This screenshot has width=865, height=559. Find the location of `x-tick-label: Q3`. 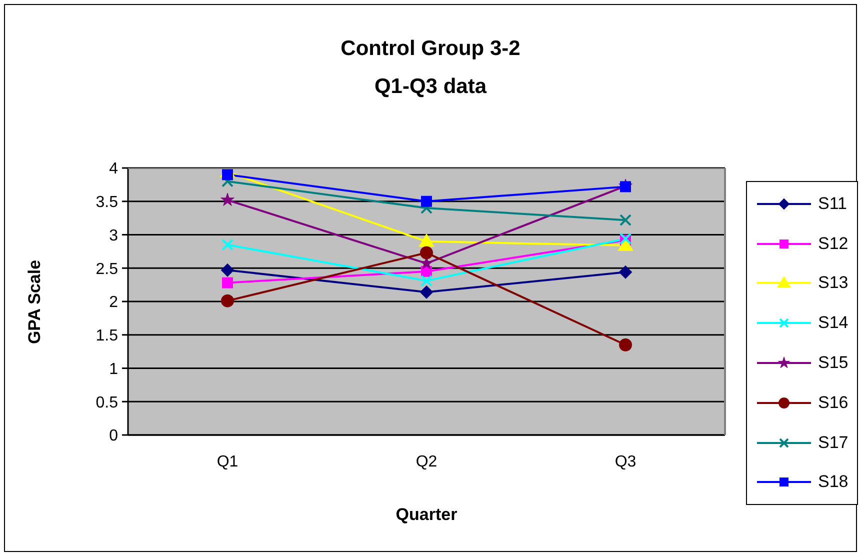

x-tick-label: Q3 is located at coordinates (625, 461).